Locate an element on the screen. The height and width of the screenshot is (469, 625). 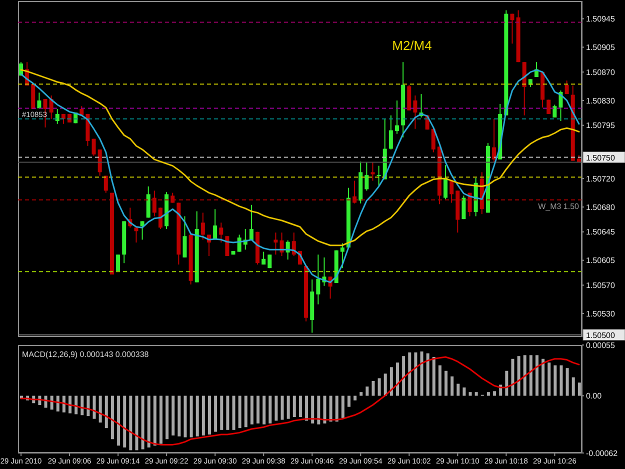
ref-line-label: 1.50750 is located at coordinates (601, 157).